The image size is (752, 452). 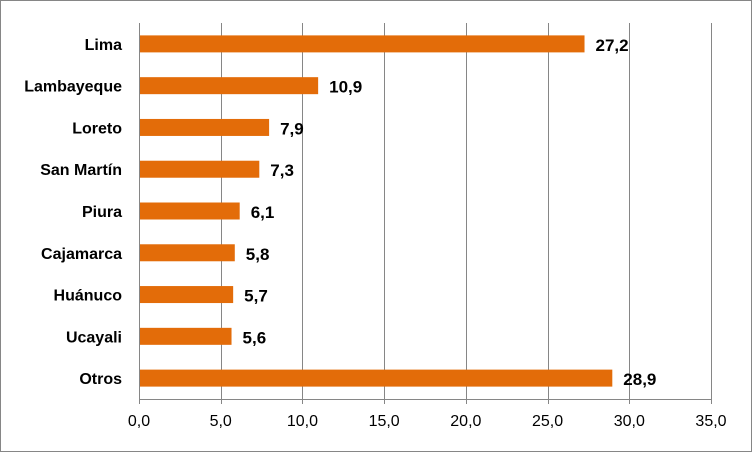 I want to click on x-axis-ticks: 0,0 5,0 10,0 15,0 20,0 25,0 30,0 35,0, so click(x=427, y=414).